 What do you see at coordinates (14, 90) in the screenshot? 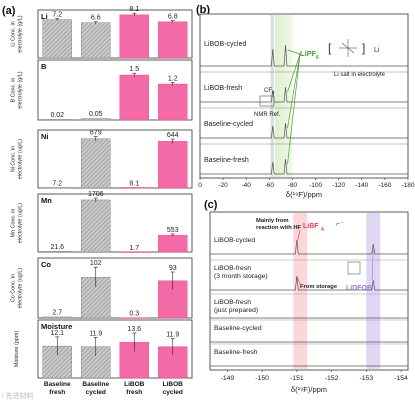
I see `subplot-ylabel: B Conc. in` at bounding box center [14, 90].